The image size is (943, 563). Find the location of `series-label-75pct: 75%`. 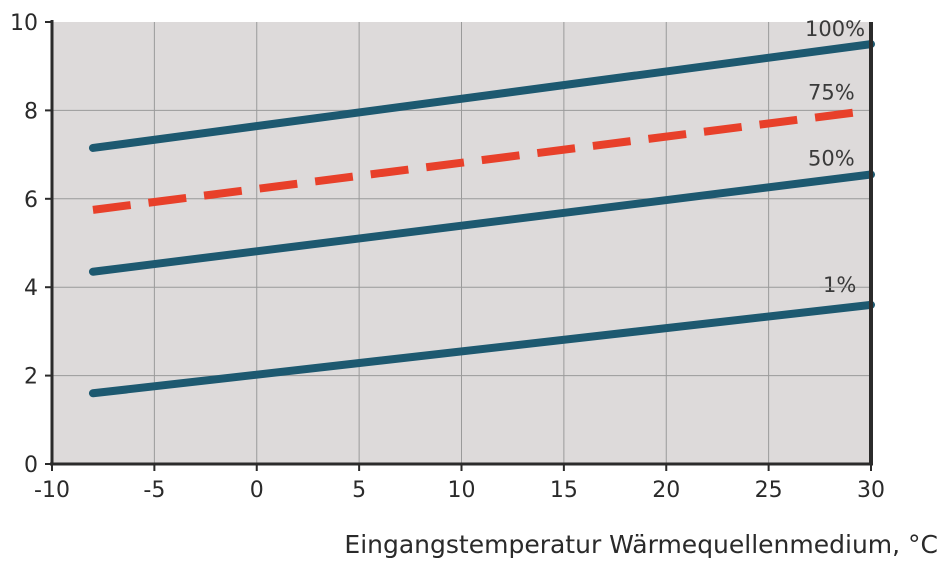

series-label-75pct: 75% is located at coordinates (831, 92).